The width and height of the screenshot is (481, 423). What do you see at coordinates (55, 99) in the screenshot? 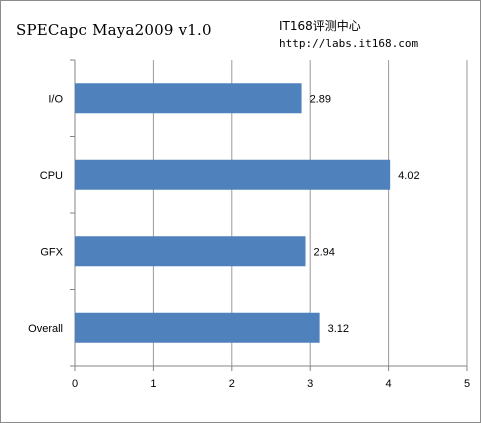
I see `category-label: I/O` at bounding box center [55, 99].